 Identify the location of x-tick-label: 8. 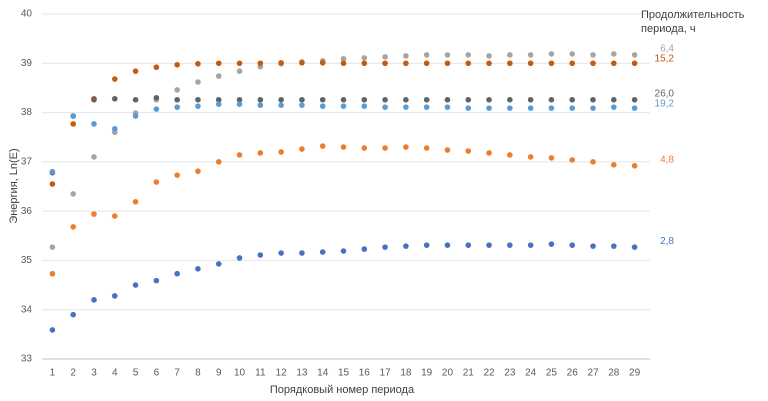
(198, 373).